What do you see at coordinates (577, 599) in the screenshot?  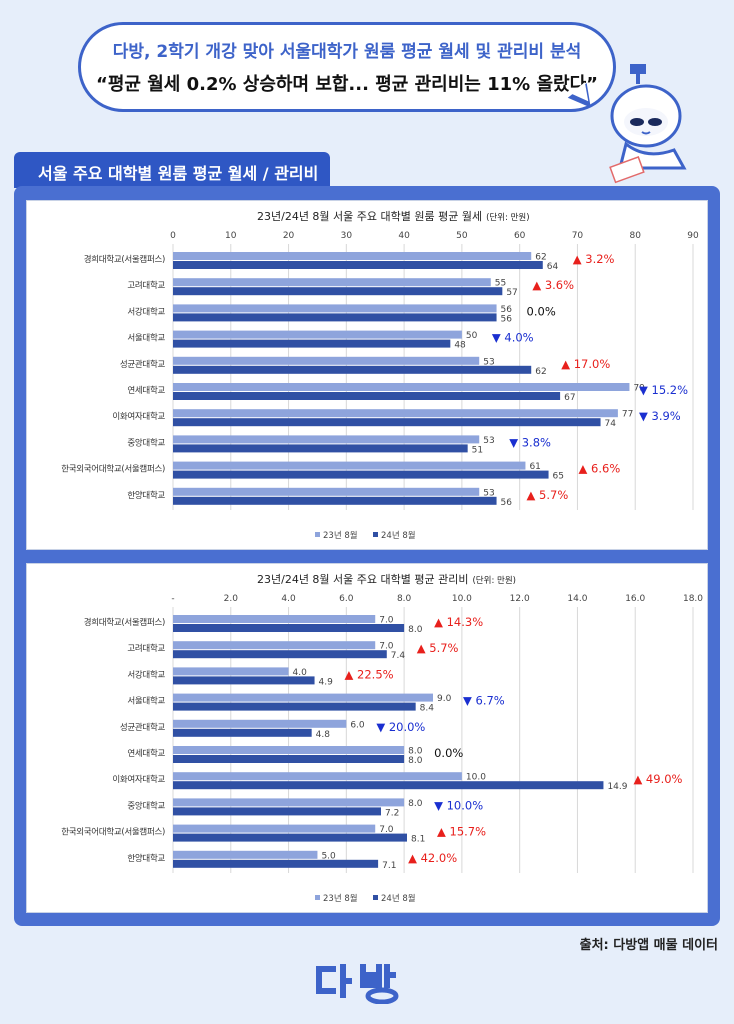 I see `x-tick-label: 14.0` at bounding box center [577, 599].